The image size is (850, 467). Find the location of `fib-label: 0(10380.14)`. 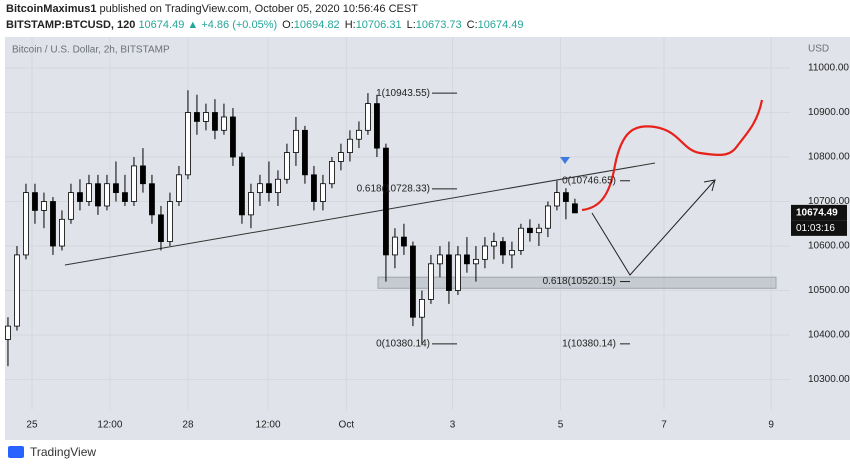

fib-label: 0(10380.14) is located at coordinates (403, 343).